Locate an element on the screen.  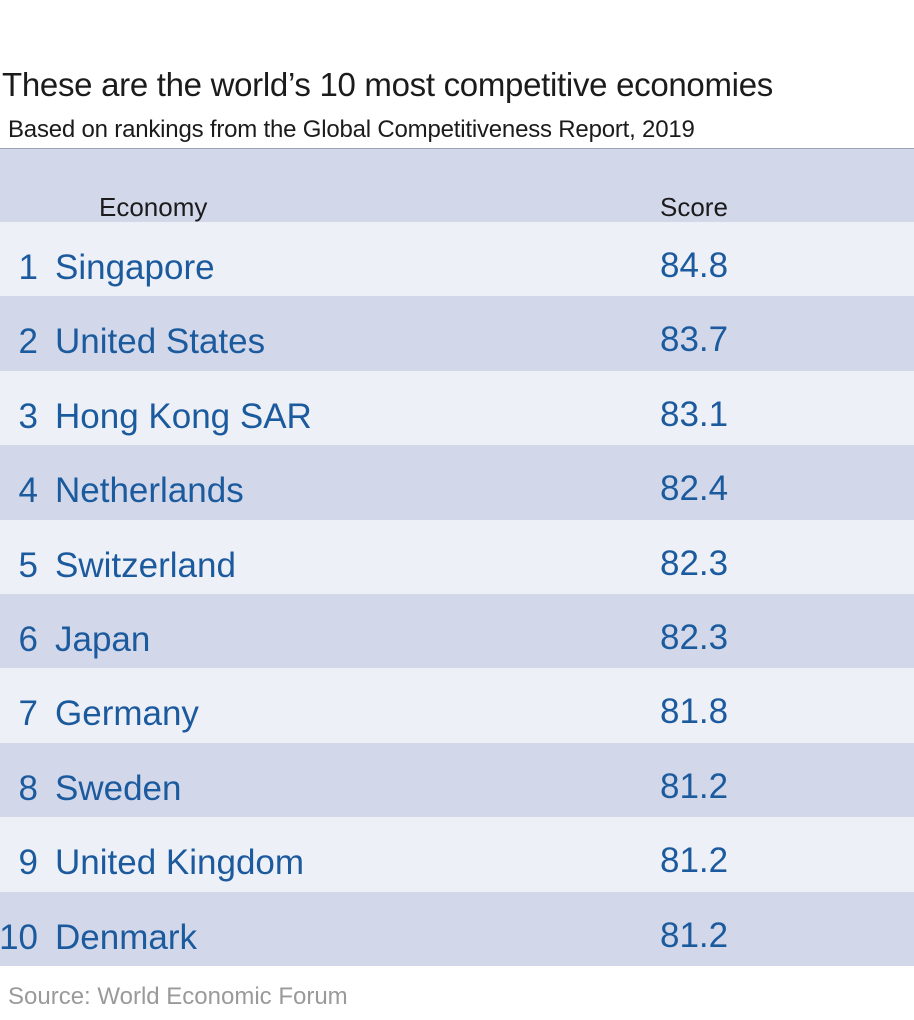
row-rank: 1 is located at coordinates (28, 267).